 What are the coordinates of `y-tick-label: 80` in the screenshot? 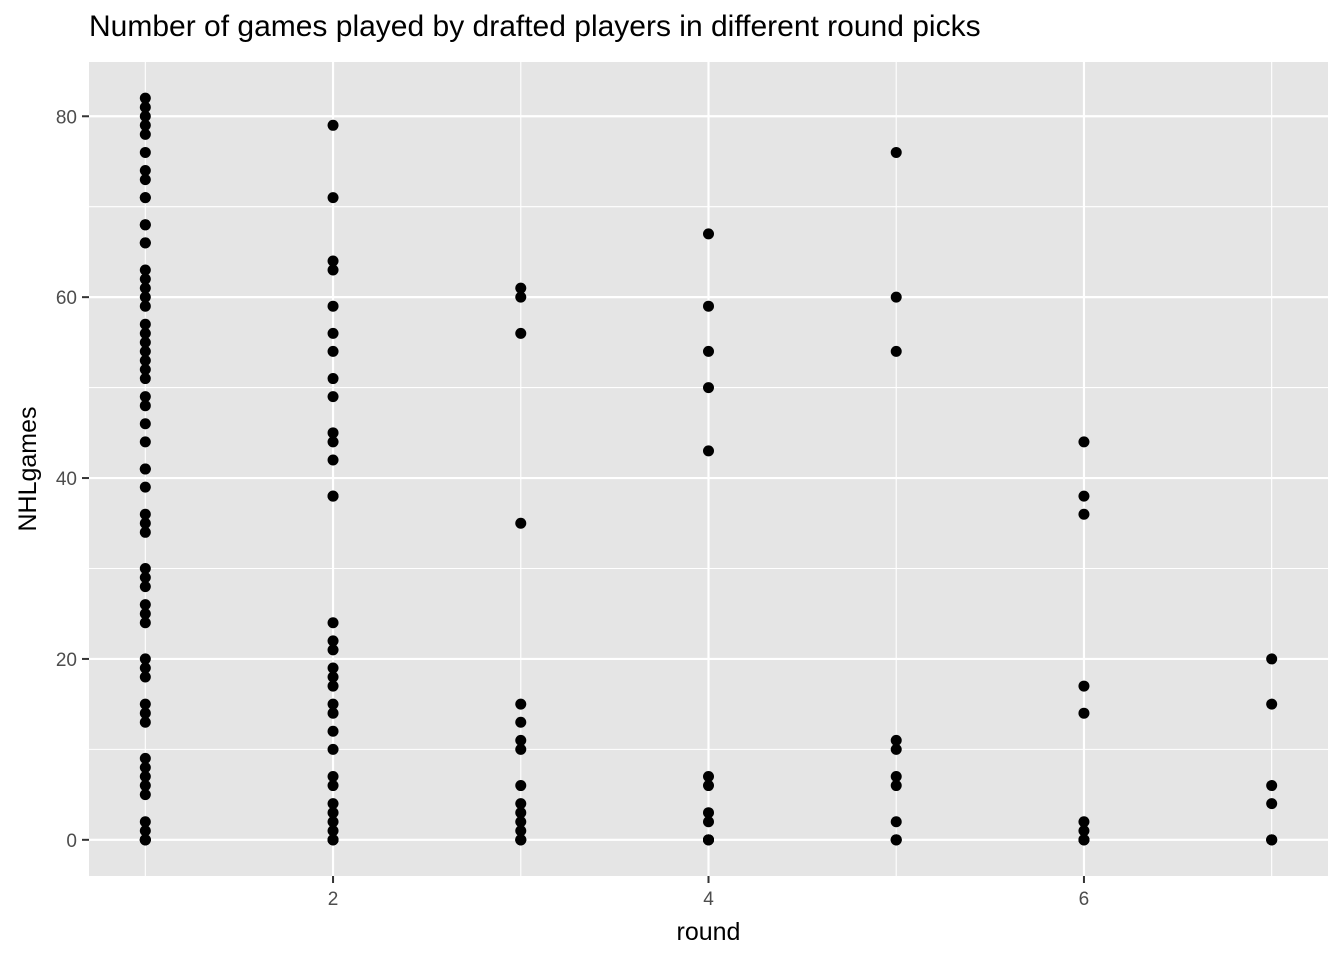 It's located at (66, 117).